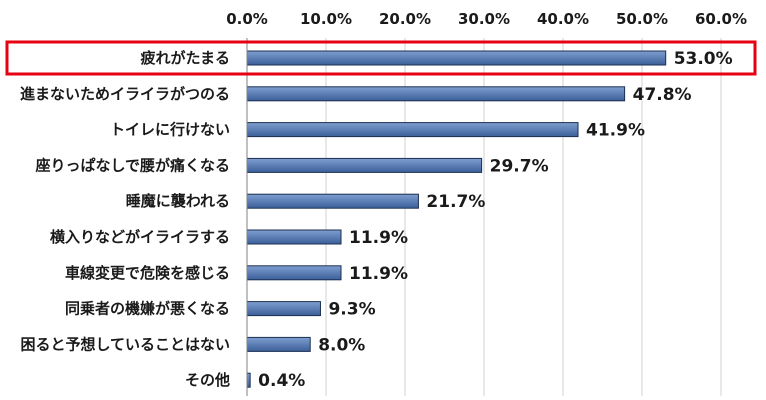  What do you see at coordinates (519, 166) in the screenshot?
I see `data-label: 29.7%` at bounding box center [519, 166].